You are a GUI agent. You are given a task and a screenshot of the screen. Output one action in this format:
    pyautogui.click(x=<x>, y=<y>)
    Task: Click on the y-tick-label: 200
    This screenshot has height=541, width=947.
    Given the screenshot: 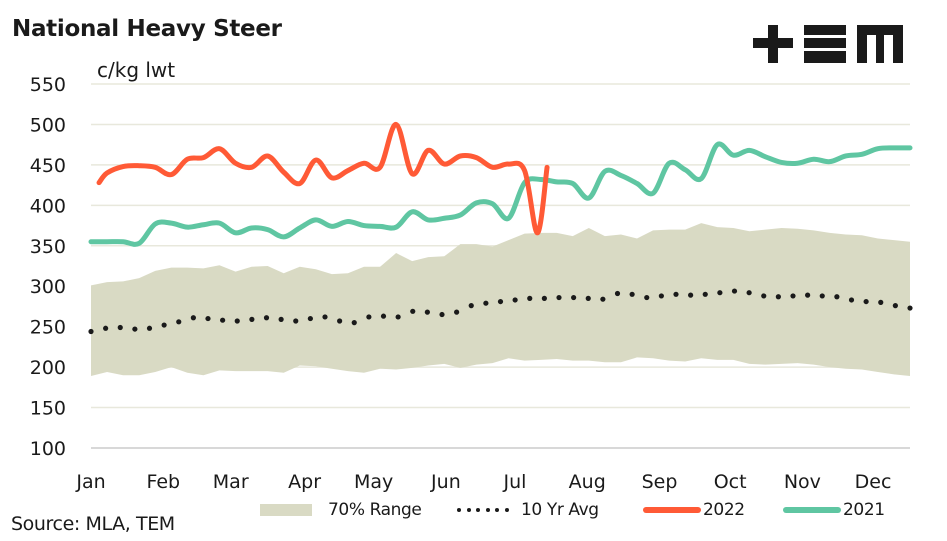 What is the action you would take?
    pyautogui.click(x=48, y=368)
    